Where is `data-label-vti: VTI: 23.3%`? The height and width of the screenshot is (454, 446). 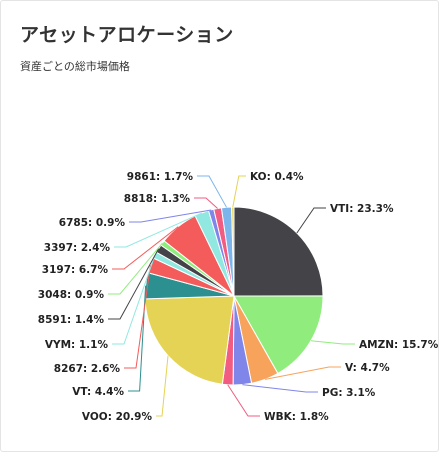
data-label-vti: VTI: 23.3% is located at coordinates (362, 209).